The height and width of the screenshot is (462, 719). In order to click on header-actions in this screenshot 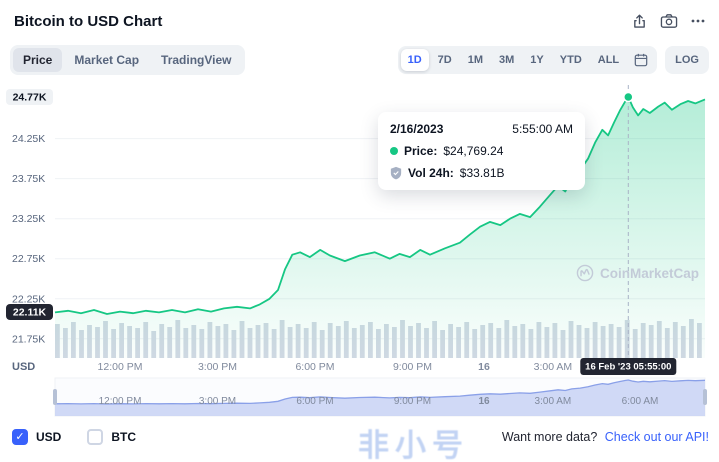, I will do `click(668, 21)`.